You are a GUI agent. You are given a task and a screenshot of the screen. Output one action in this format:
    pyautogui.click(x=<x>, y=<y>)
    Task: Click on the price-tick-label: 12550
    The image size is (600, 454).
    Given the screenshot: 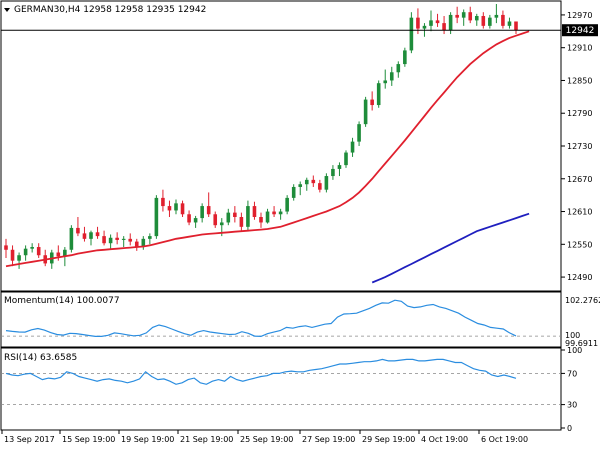 What is the action you would take?
    pyautogui.click(x=579, y=244)
    